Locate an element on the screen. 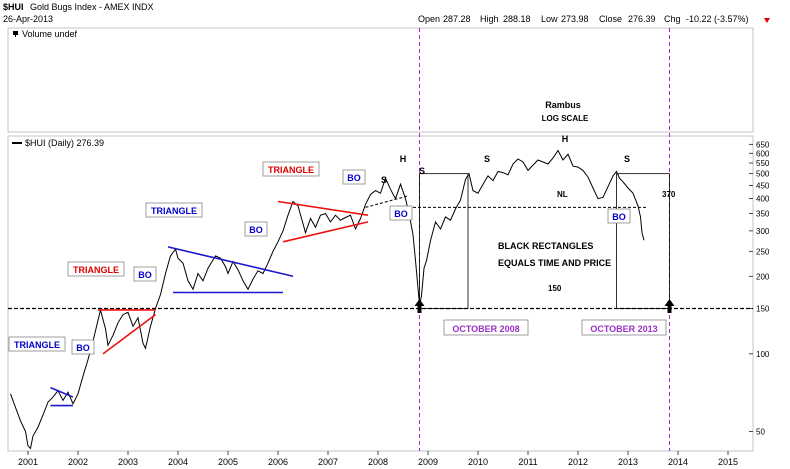 The image size is (790, 469). x-tick-label: 2015 is located at coordinates (728, 462).